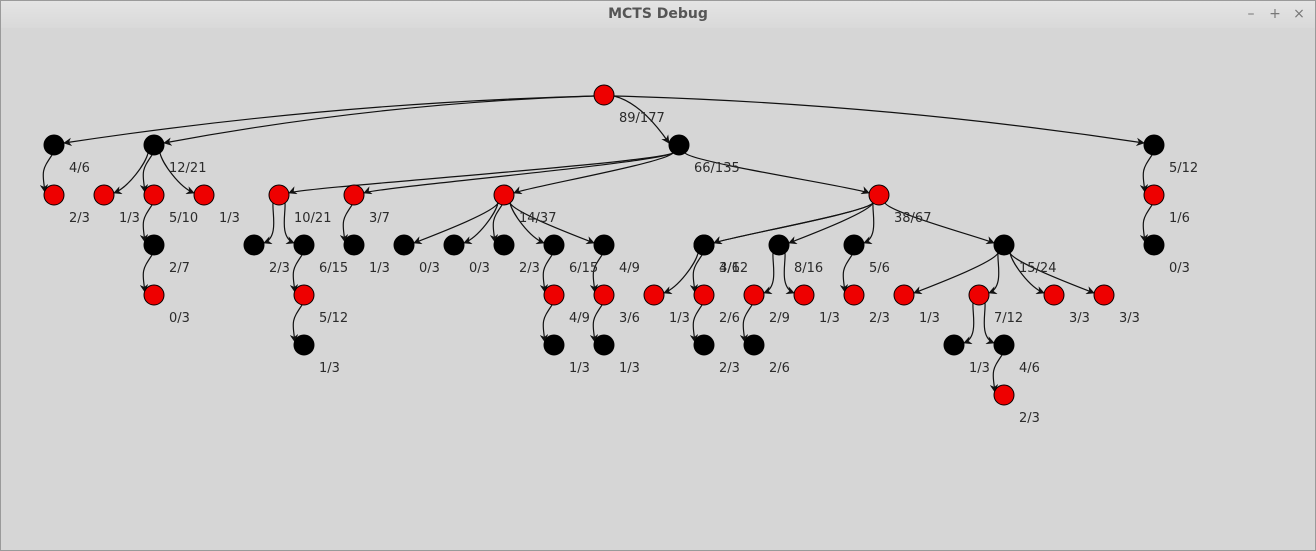 This screenshot has height=551, width=1316. Describe the element at coordinates (704, 295) in the screenshot. I see `tree-node-c421` at that location.